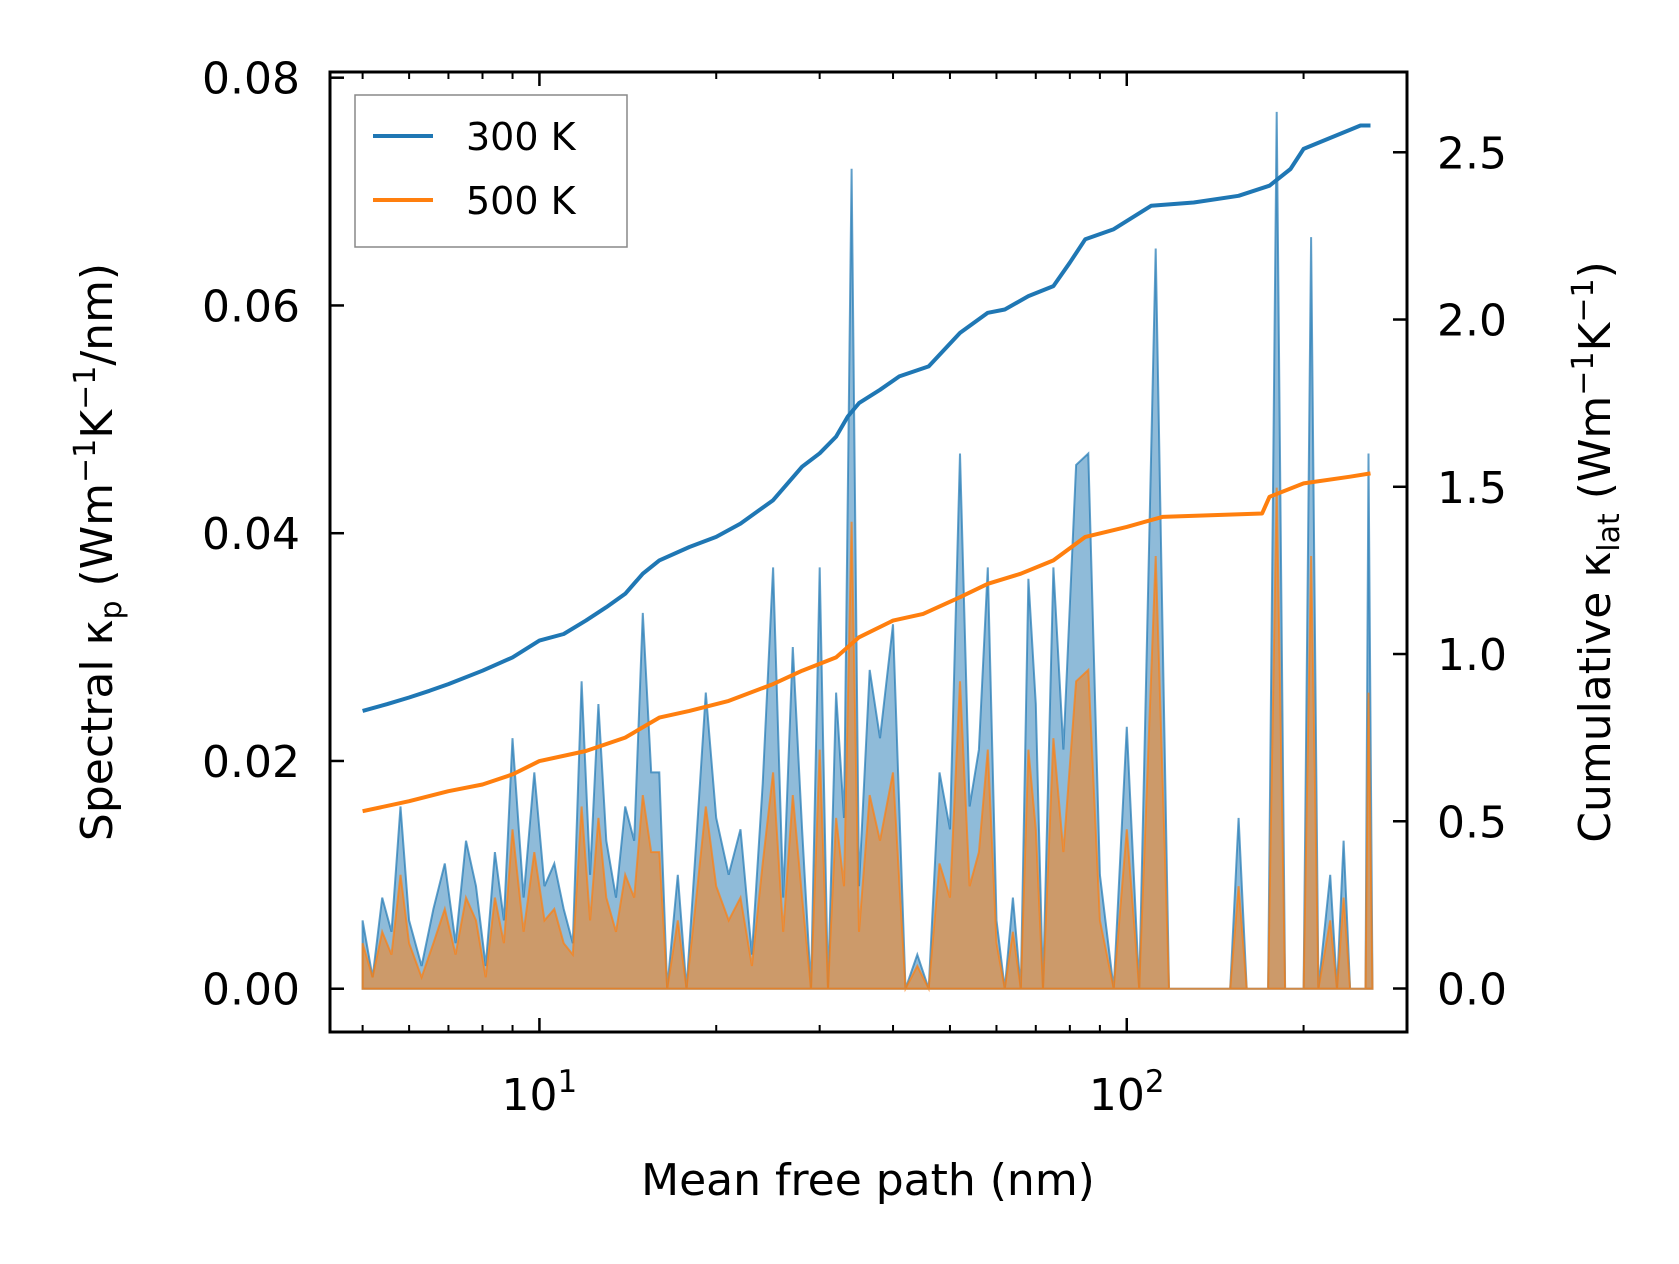  I want to click on x-tick-label: 102, so click(1127, 1092).